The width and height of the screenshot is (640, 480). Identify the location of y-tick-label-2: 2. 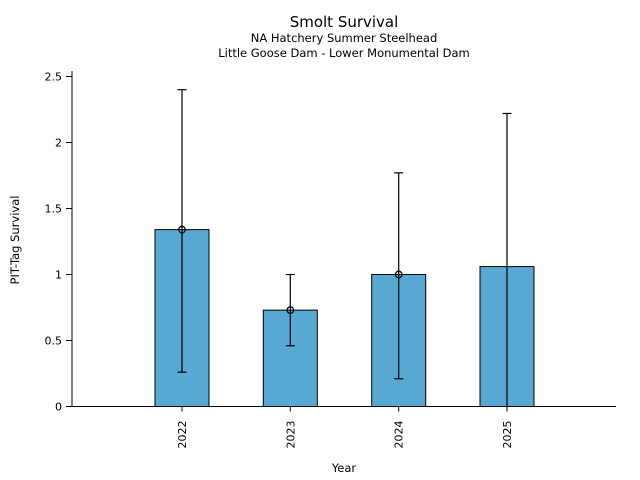
(58, 143).